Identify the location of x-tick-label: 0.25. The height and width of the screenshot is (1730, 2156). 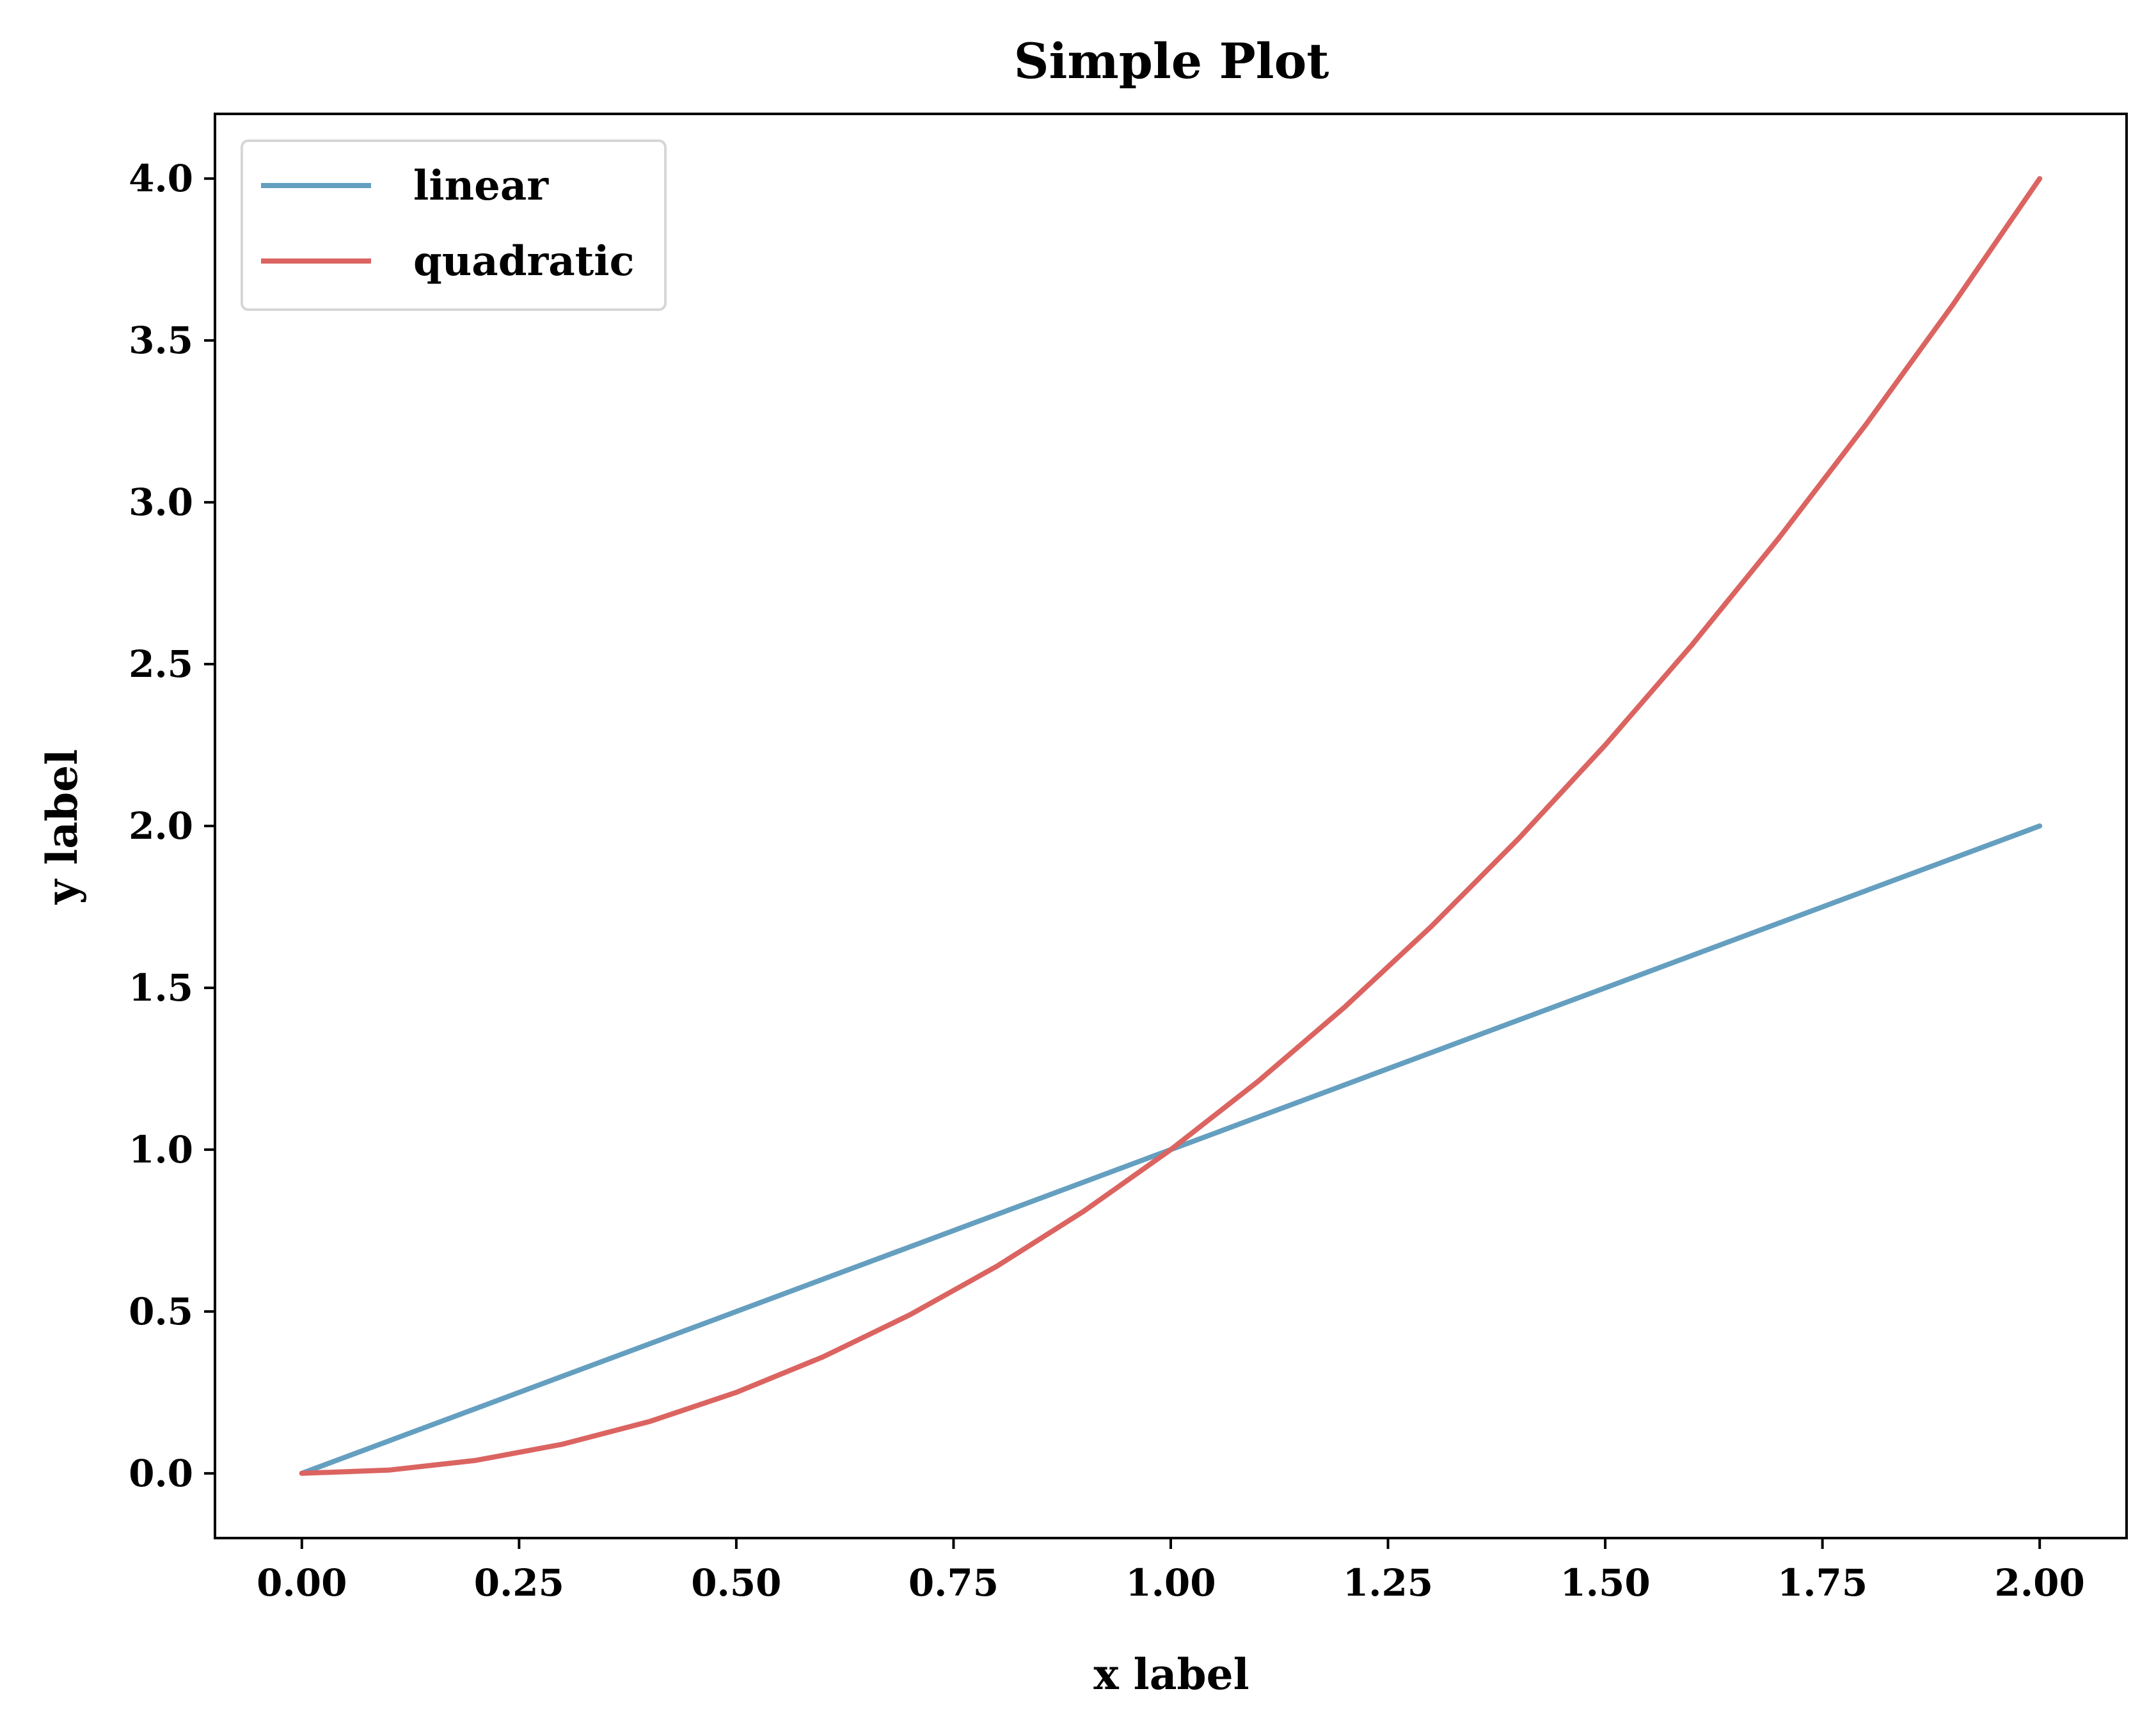
(519, 1583).